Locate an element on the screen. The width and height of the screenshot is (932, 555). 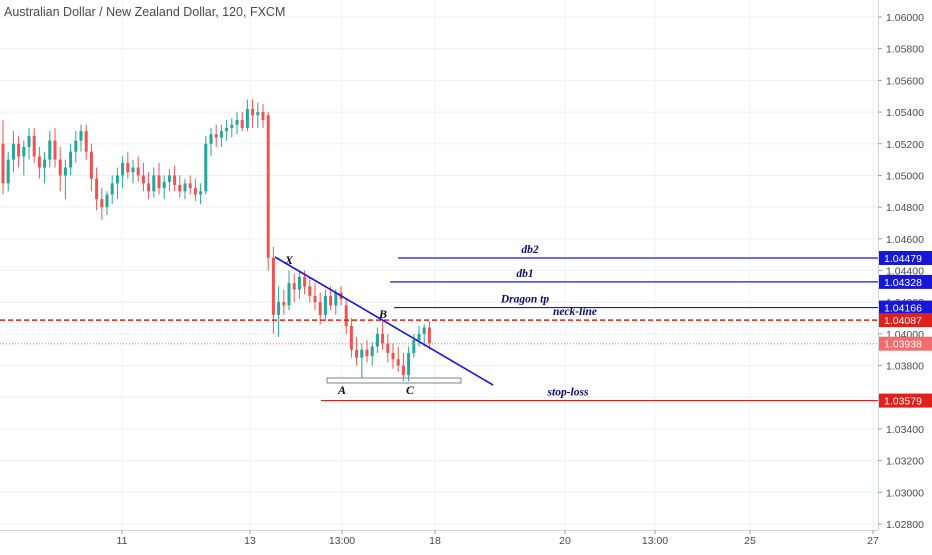
level-label: db2 is located at coordinates (530, 250).